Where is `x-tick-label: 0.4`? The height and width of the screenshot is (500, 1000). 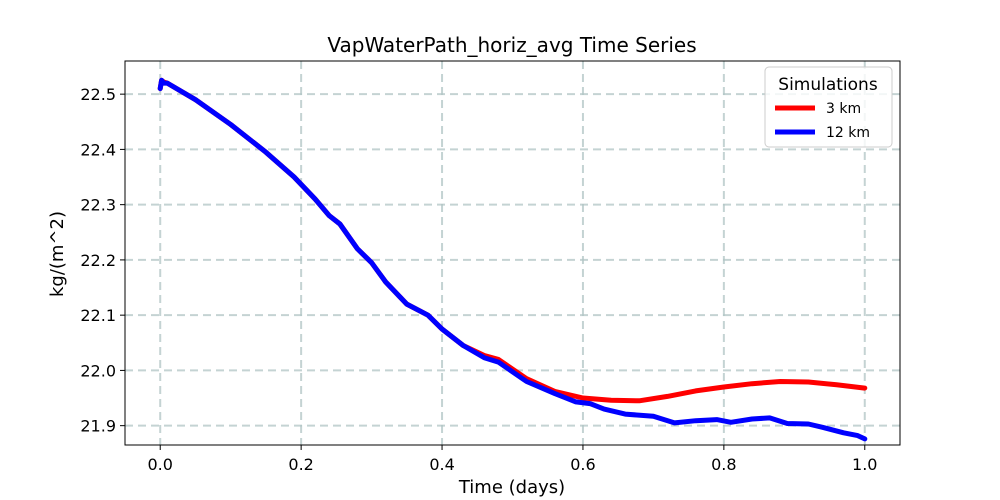 x-tick-label: 0.4 is located at coordinates (441, 464).